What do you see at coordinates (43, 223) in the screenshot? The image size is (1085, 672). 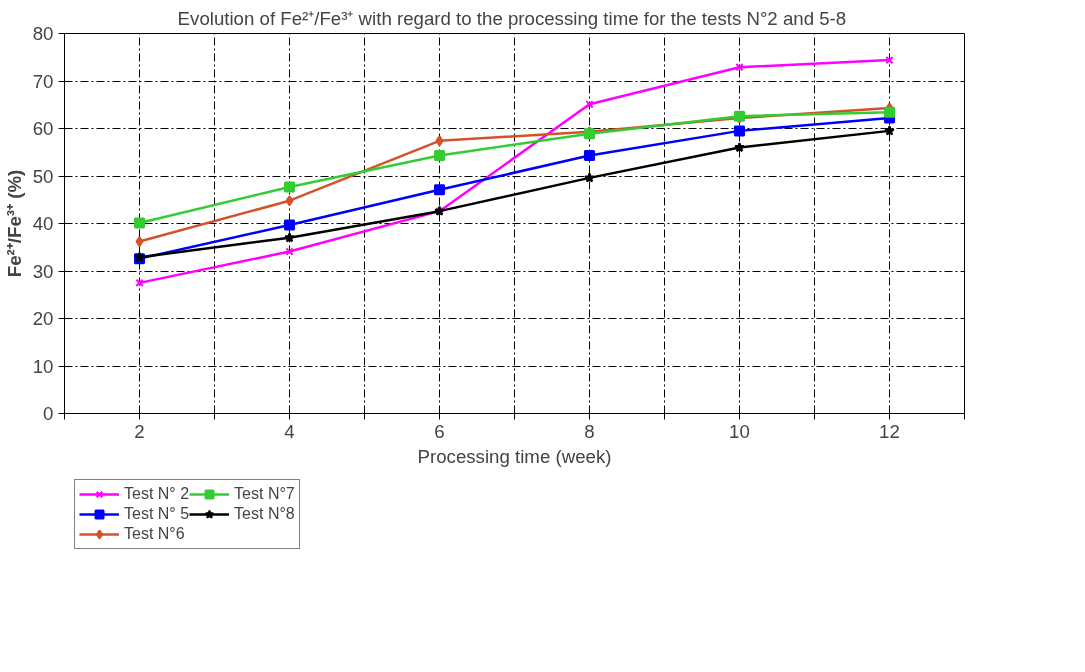 I see `y-tick-label: 40` at bounding box center [43, 223].